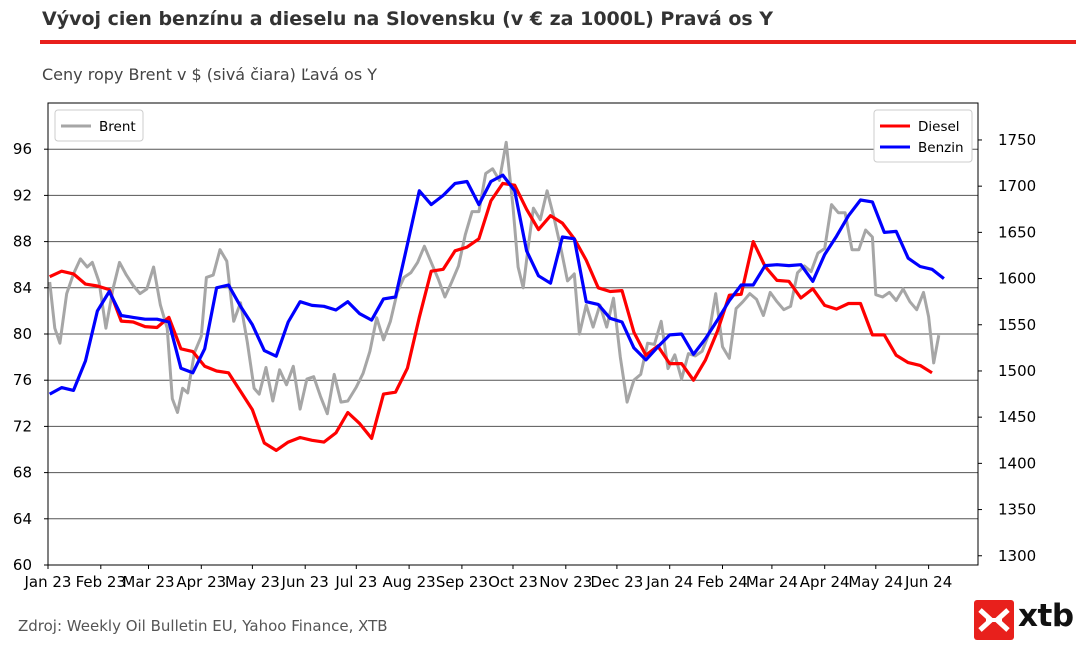 This screenshot has width=1085, height=650. I want to click on y-right-tick-label: 1700, so click(1017, 186).